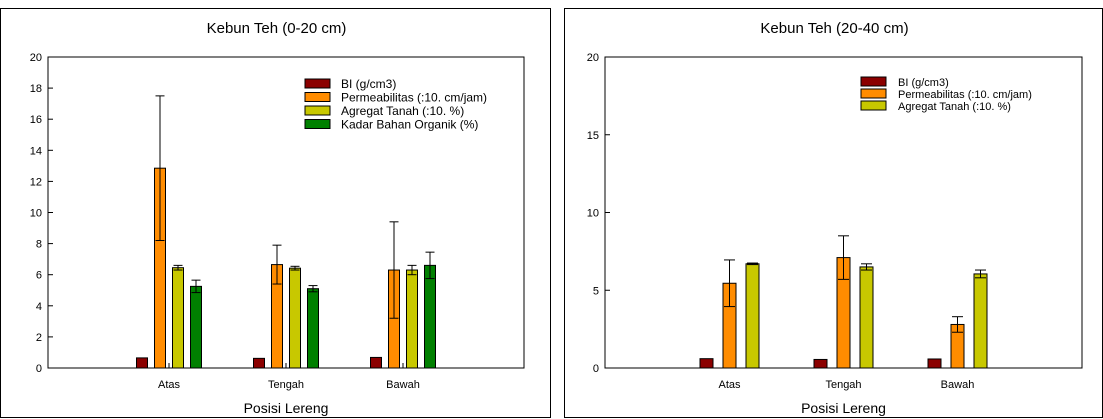 The height and width of the screenshot is (419, 1103). Describe the element at coordinates (706, 363) in the screenshot. I see `c1-bar-s0-atas` at that location.